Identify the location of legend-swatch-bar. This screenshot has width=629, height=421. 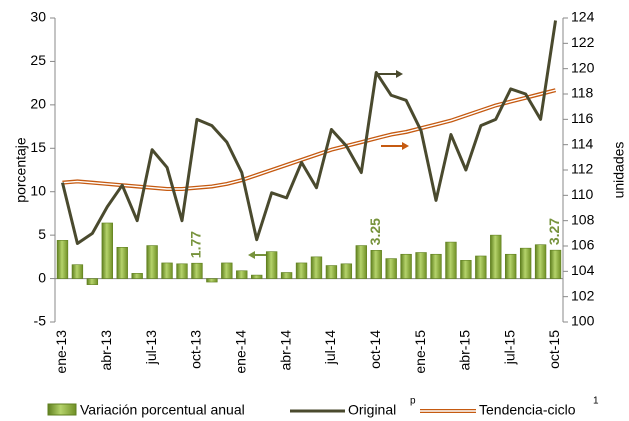
(62, 409).